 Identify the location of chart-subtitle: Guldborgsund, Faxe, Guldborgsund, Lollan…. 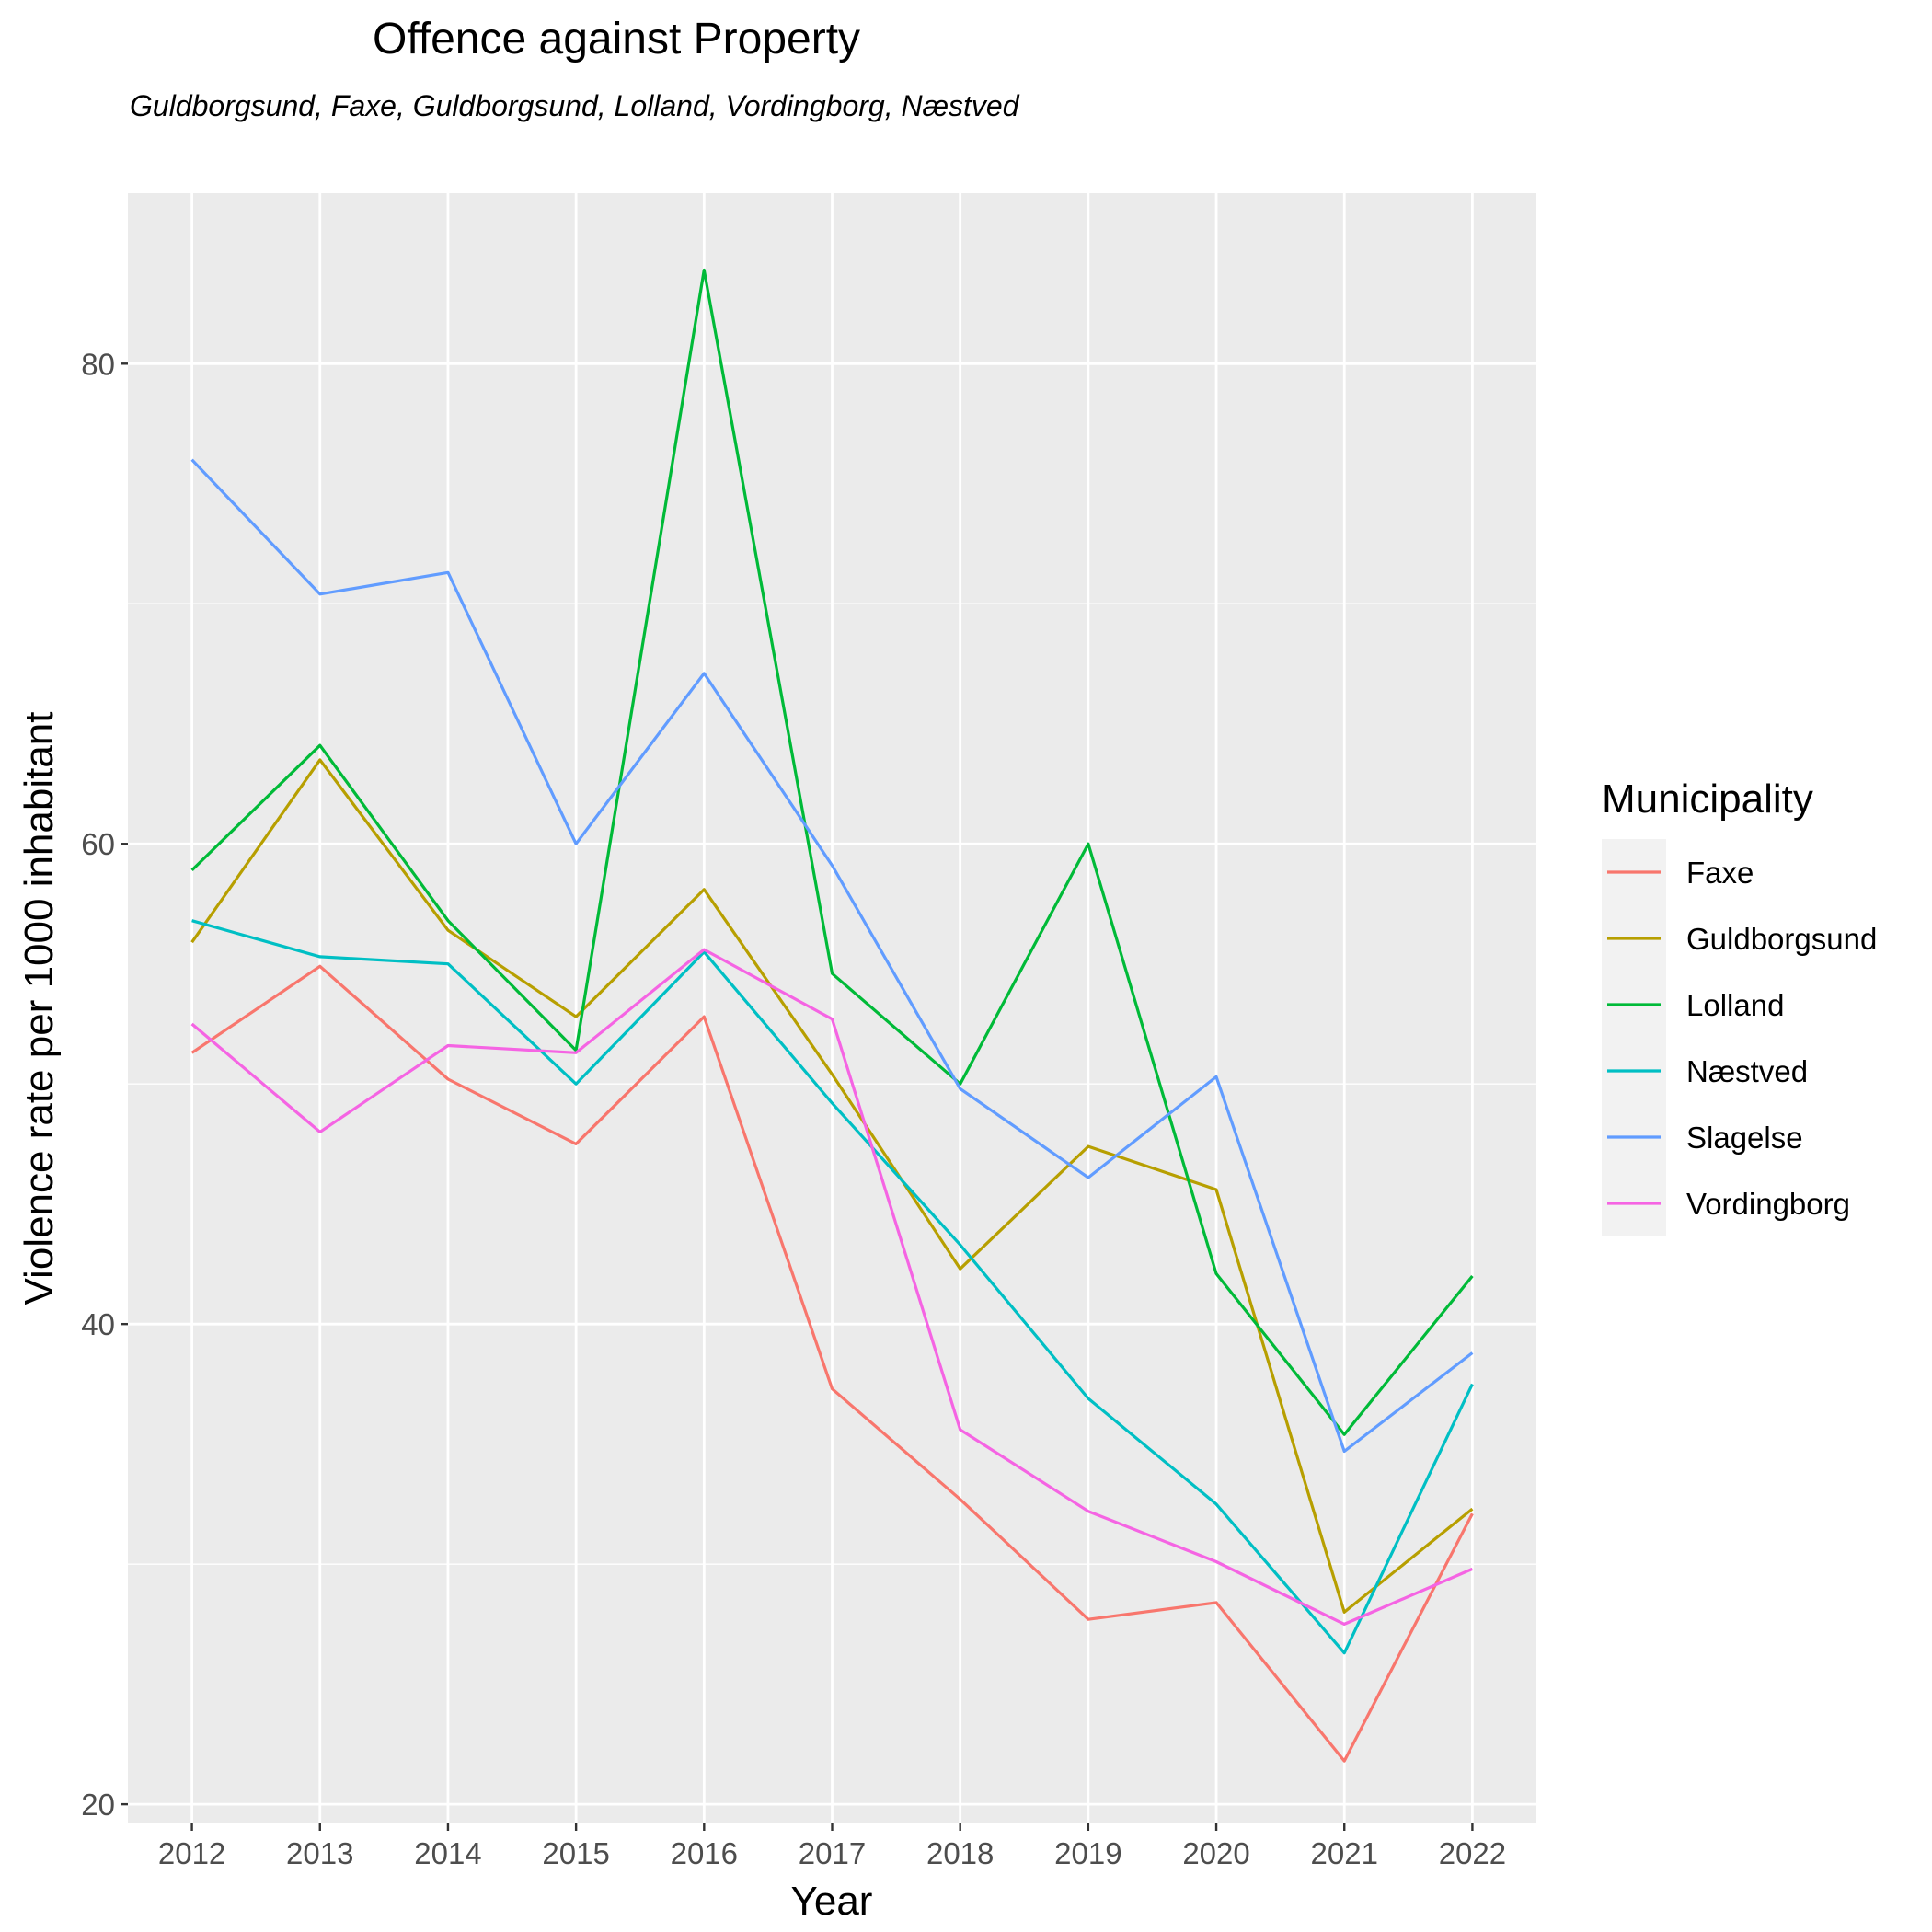
(575, 105).